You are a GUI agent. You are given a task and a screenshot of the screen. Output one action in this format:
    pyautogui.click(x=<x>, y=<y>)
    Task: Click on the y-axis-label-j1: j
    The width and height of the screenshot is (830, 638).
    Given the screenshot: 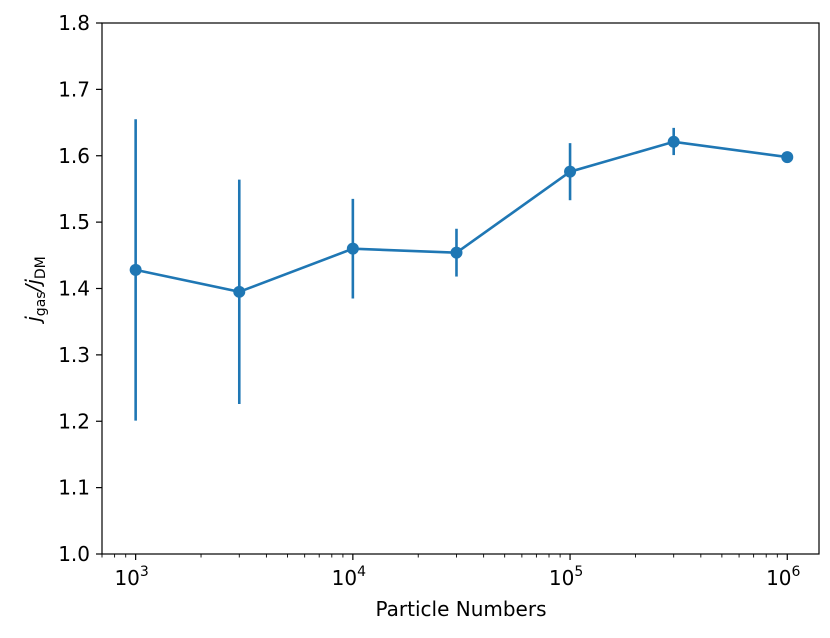 What is the action you would take?
    pyautogui.click(x=33, y=320)
    